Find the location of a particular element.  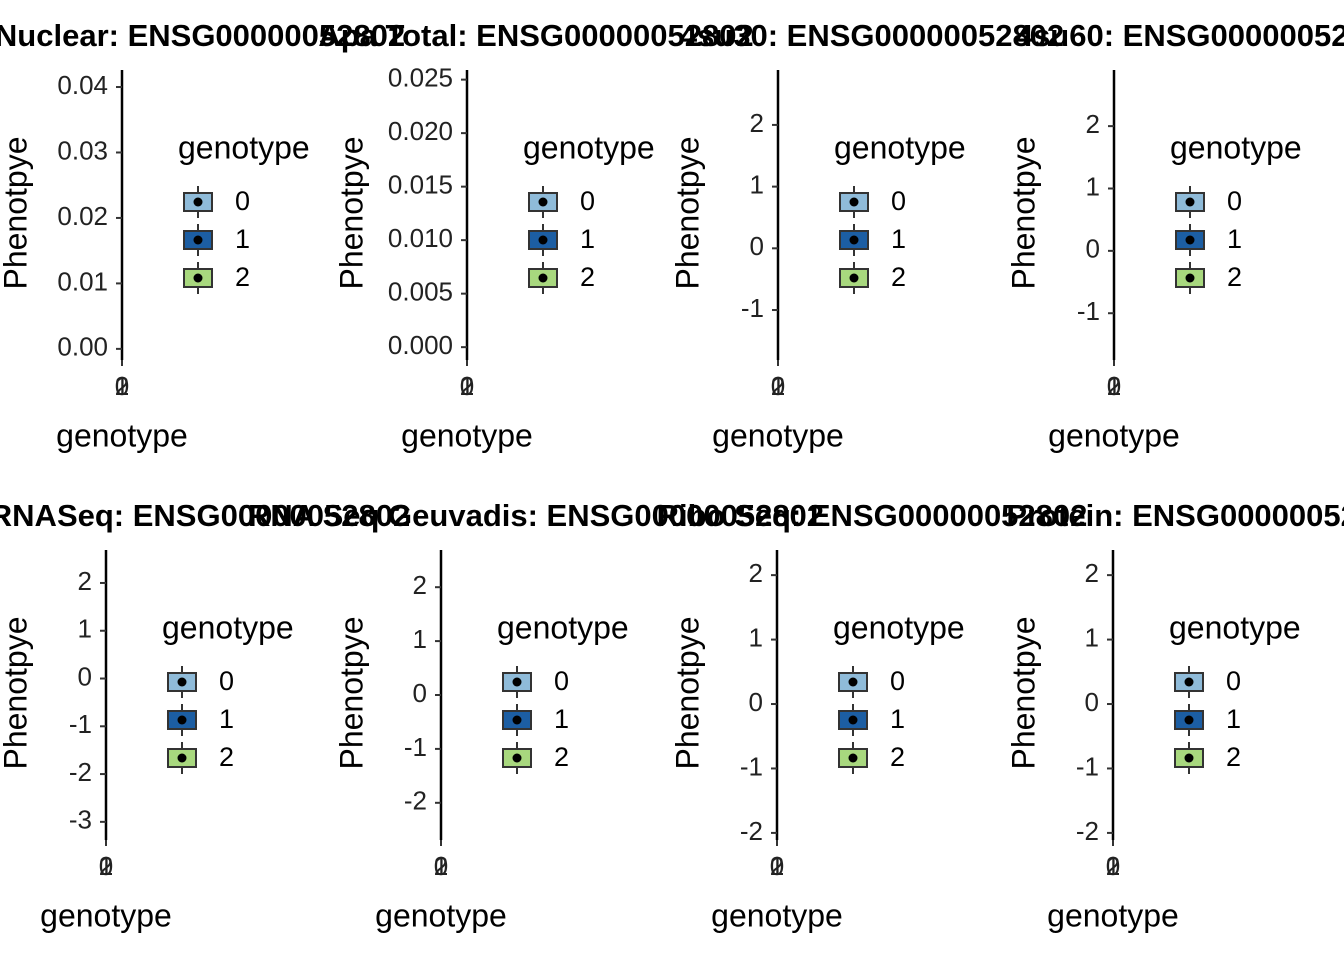

y-tick-label: 0.015 is located at coordinates (420, 185).